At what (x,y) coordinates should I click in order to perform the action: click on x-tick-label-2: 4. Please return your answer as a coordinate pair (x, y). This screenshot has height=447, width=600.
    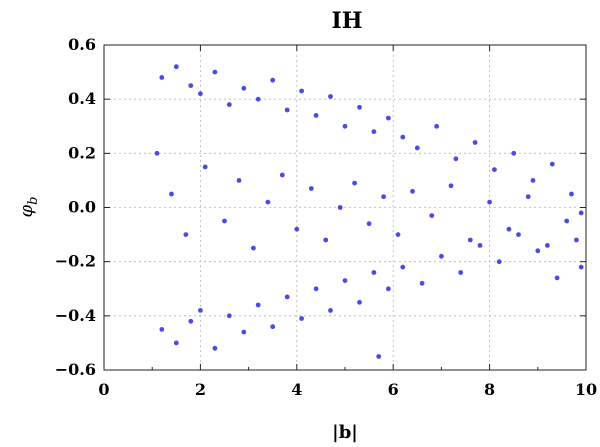
    Looking at the image, I should click on (296, 389).